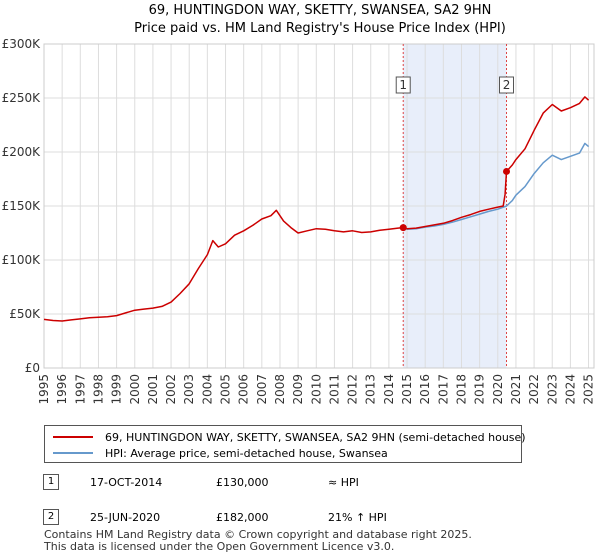 This screenshot has height=560, width=600. What do you see at coordinates (262, 389) in the screenshot?
I see `x-tick-label: 2007` at bounding box center [262, 389].